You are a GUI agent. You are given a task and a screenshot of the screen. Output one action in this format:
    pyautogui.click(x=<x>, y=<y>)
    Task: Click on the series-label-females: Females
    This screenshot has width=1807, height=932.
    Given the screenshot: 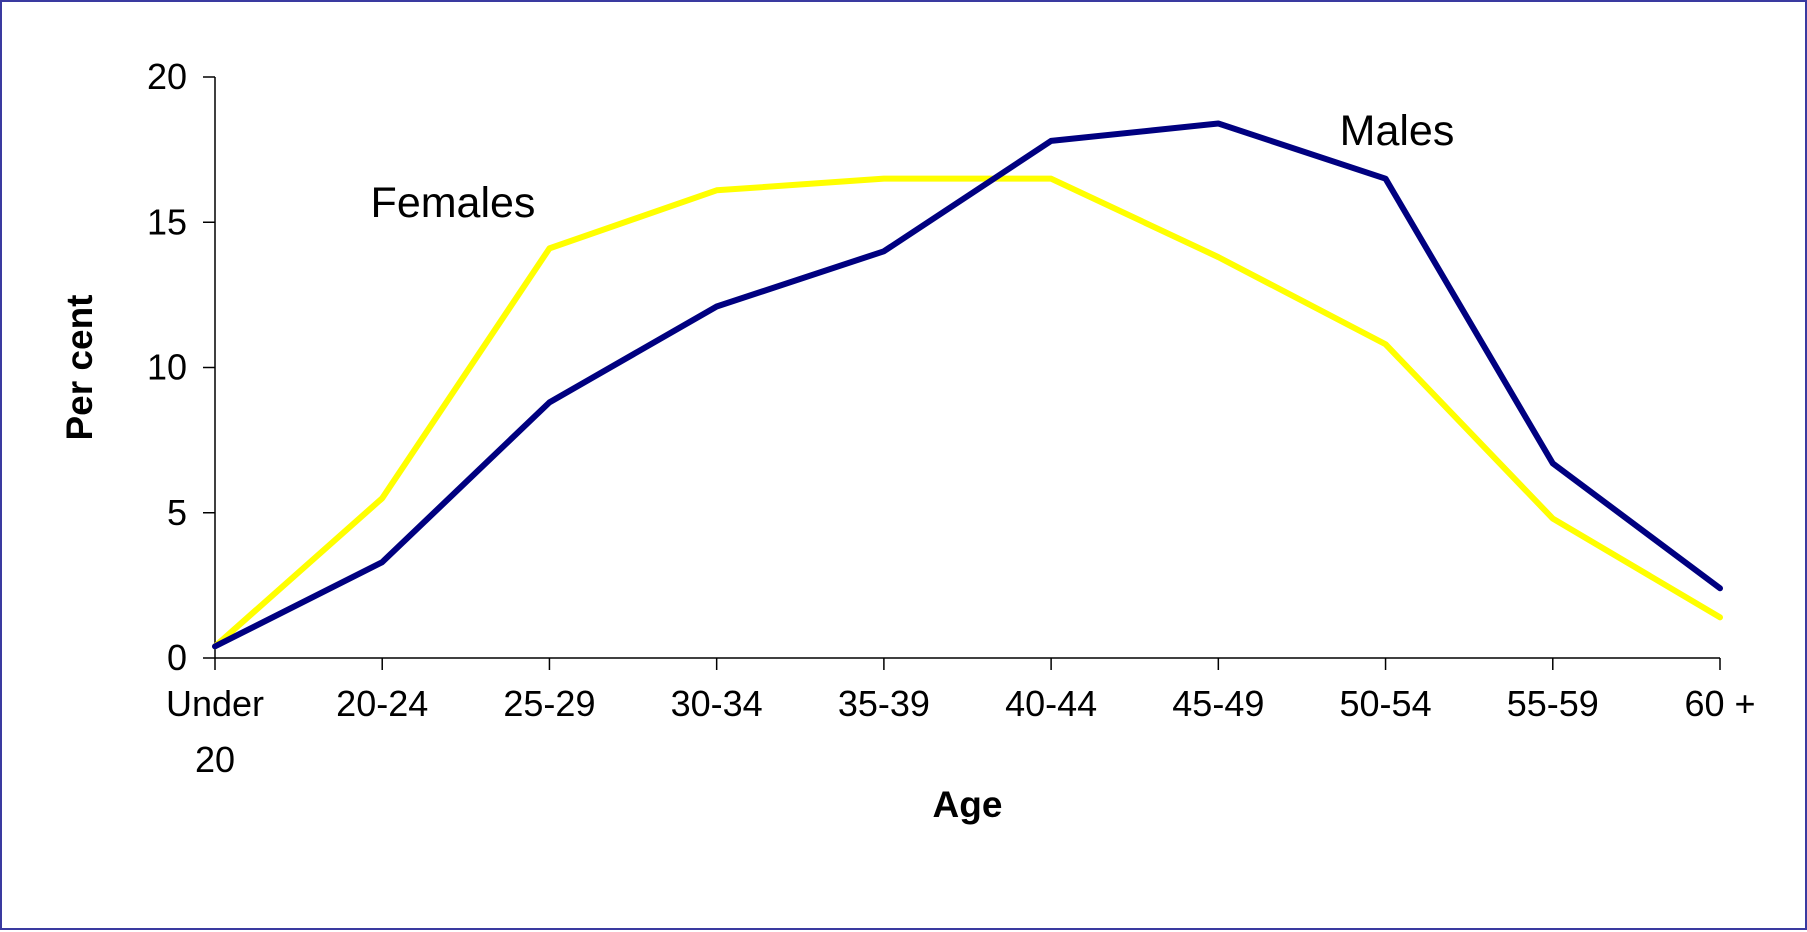 What is the action you would take?
    pyautogui.click(x=453, y=203)
    